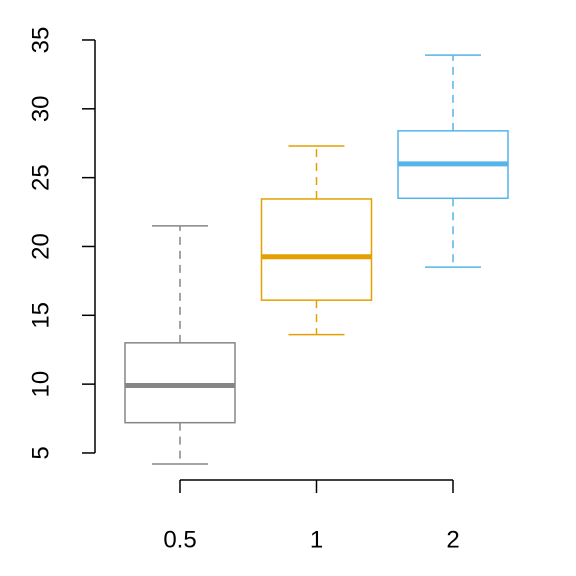  I want to click on x-tick-label: 0.5, so click(179, 539).